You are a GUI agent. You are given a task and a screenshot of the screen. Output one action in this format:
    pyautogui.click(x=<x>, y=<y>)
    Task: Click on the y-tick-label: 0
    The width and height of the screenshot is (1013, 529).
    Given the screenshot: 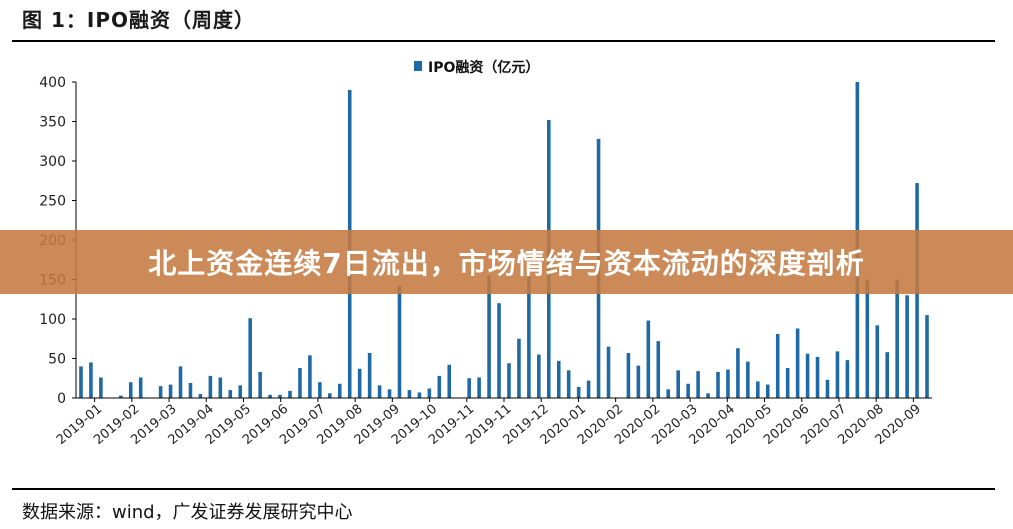 What is the action you would take?
    pyautogui.click(x=61, y=399)
    